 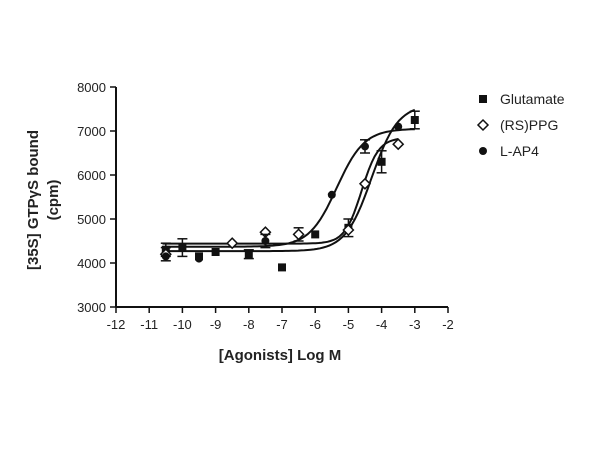 I want to click on y-axis-title: [35S] GTPγS bound (cpm), so click(x=43, y=200).